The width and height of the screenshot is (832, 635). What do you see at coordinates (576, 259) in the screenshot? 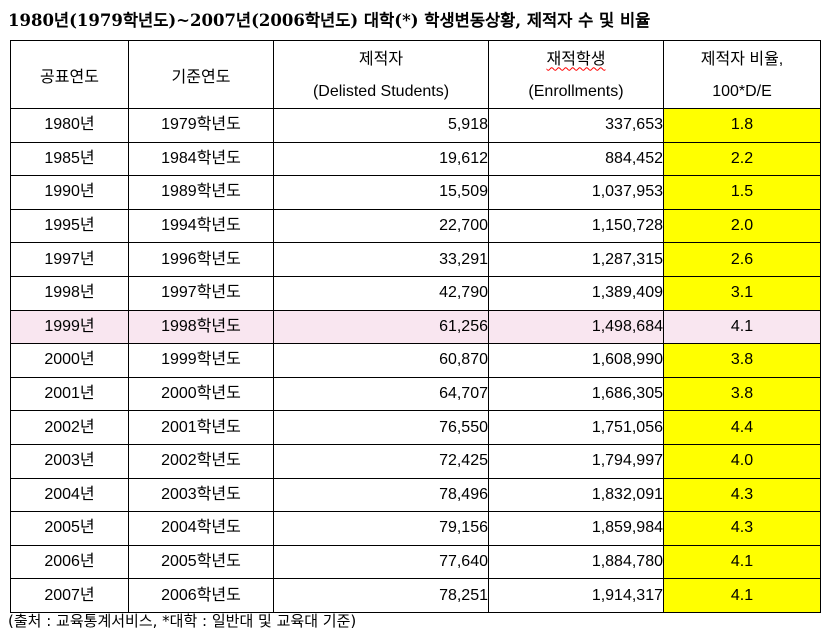
I see `cell-enrolled: 1,287,315` at bounding box center [576, 259].